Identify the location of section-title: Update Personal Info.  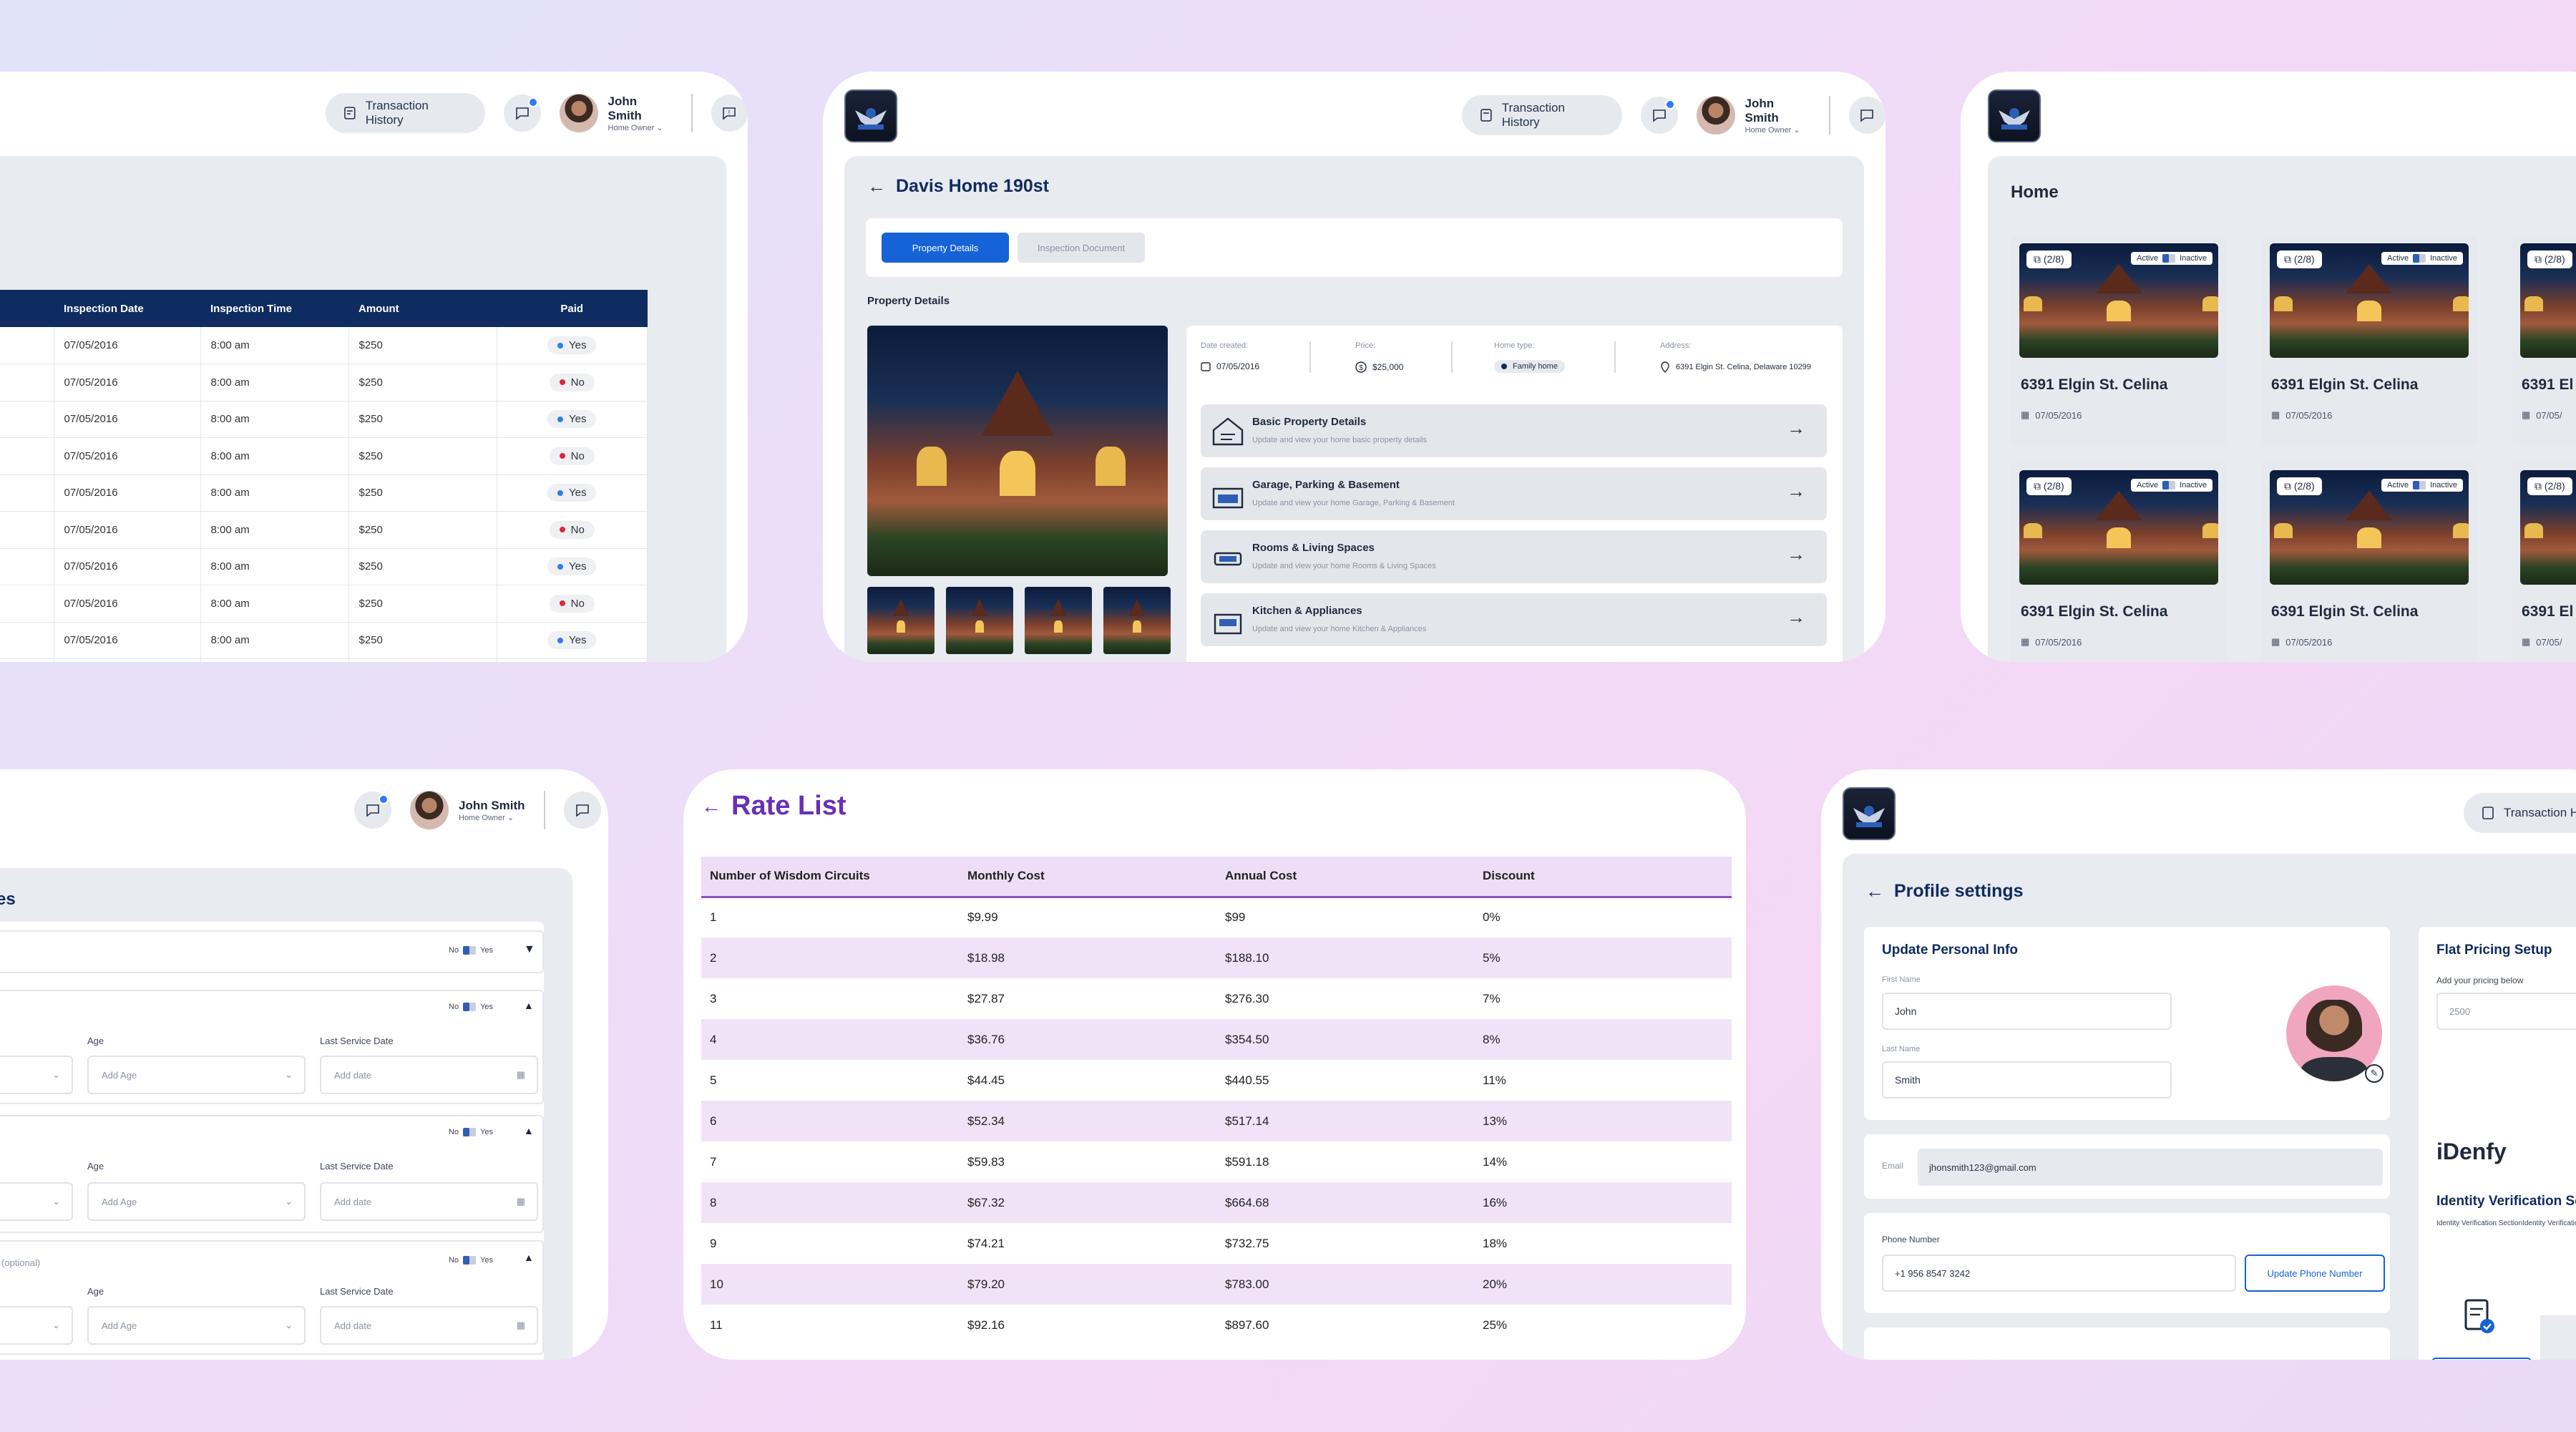
(1950, 950).